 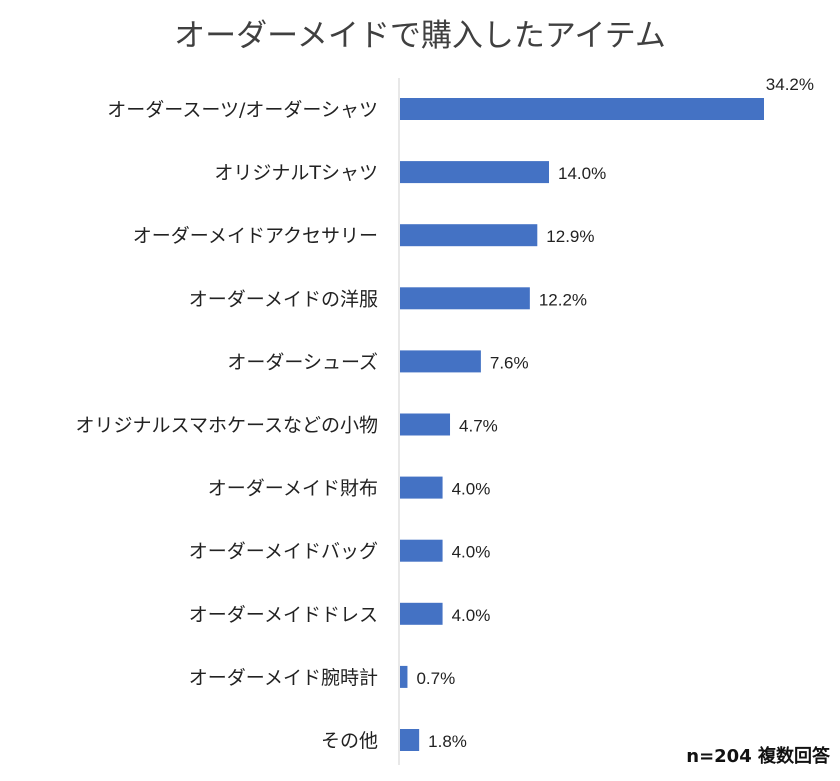 What do you see at coordinates (790, 84) in the screenshot?
I see `value-label: 34.2%` at bounding box center [790, 84].